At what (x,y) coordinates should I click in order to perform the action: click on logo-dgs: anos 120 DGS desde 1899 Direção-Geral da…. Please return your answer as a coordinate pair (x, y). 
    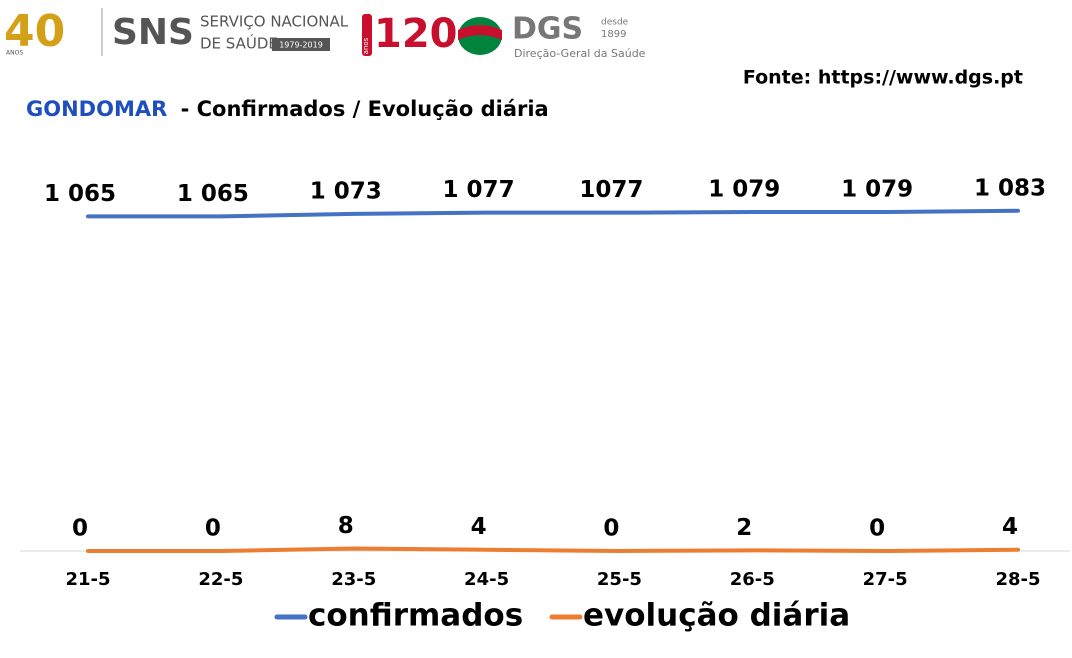
    Looking at the image, I should click on (504, 35).